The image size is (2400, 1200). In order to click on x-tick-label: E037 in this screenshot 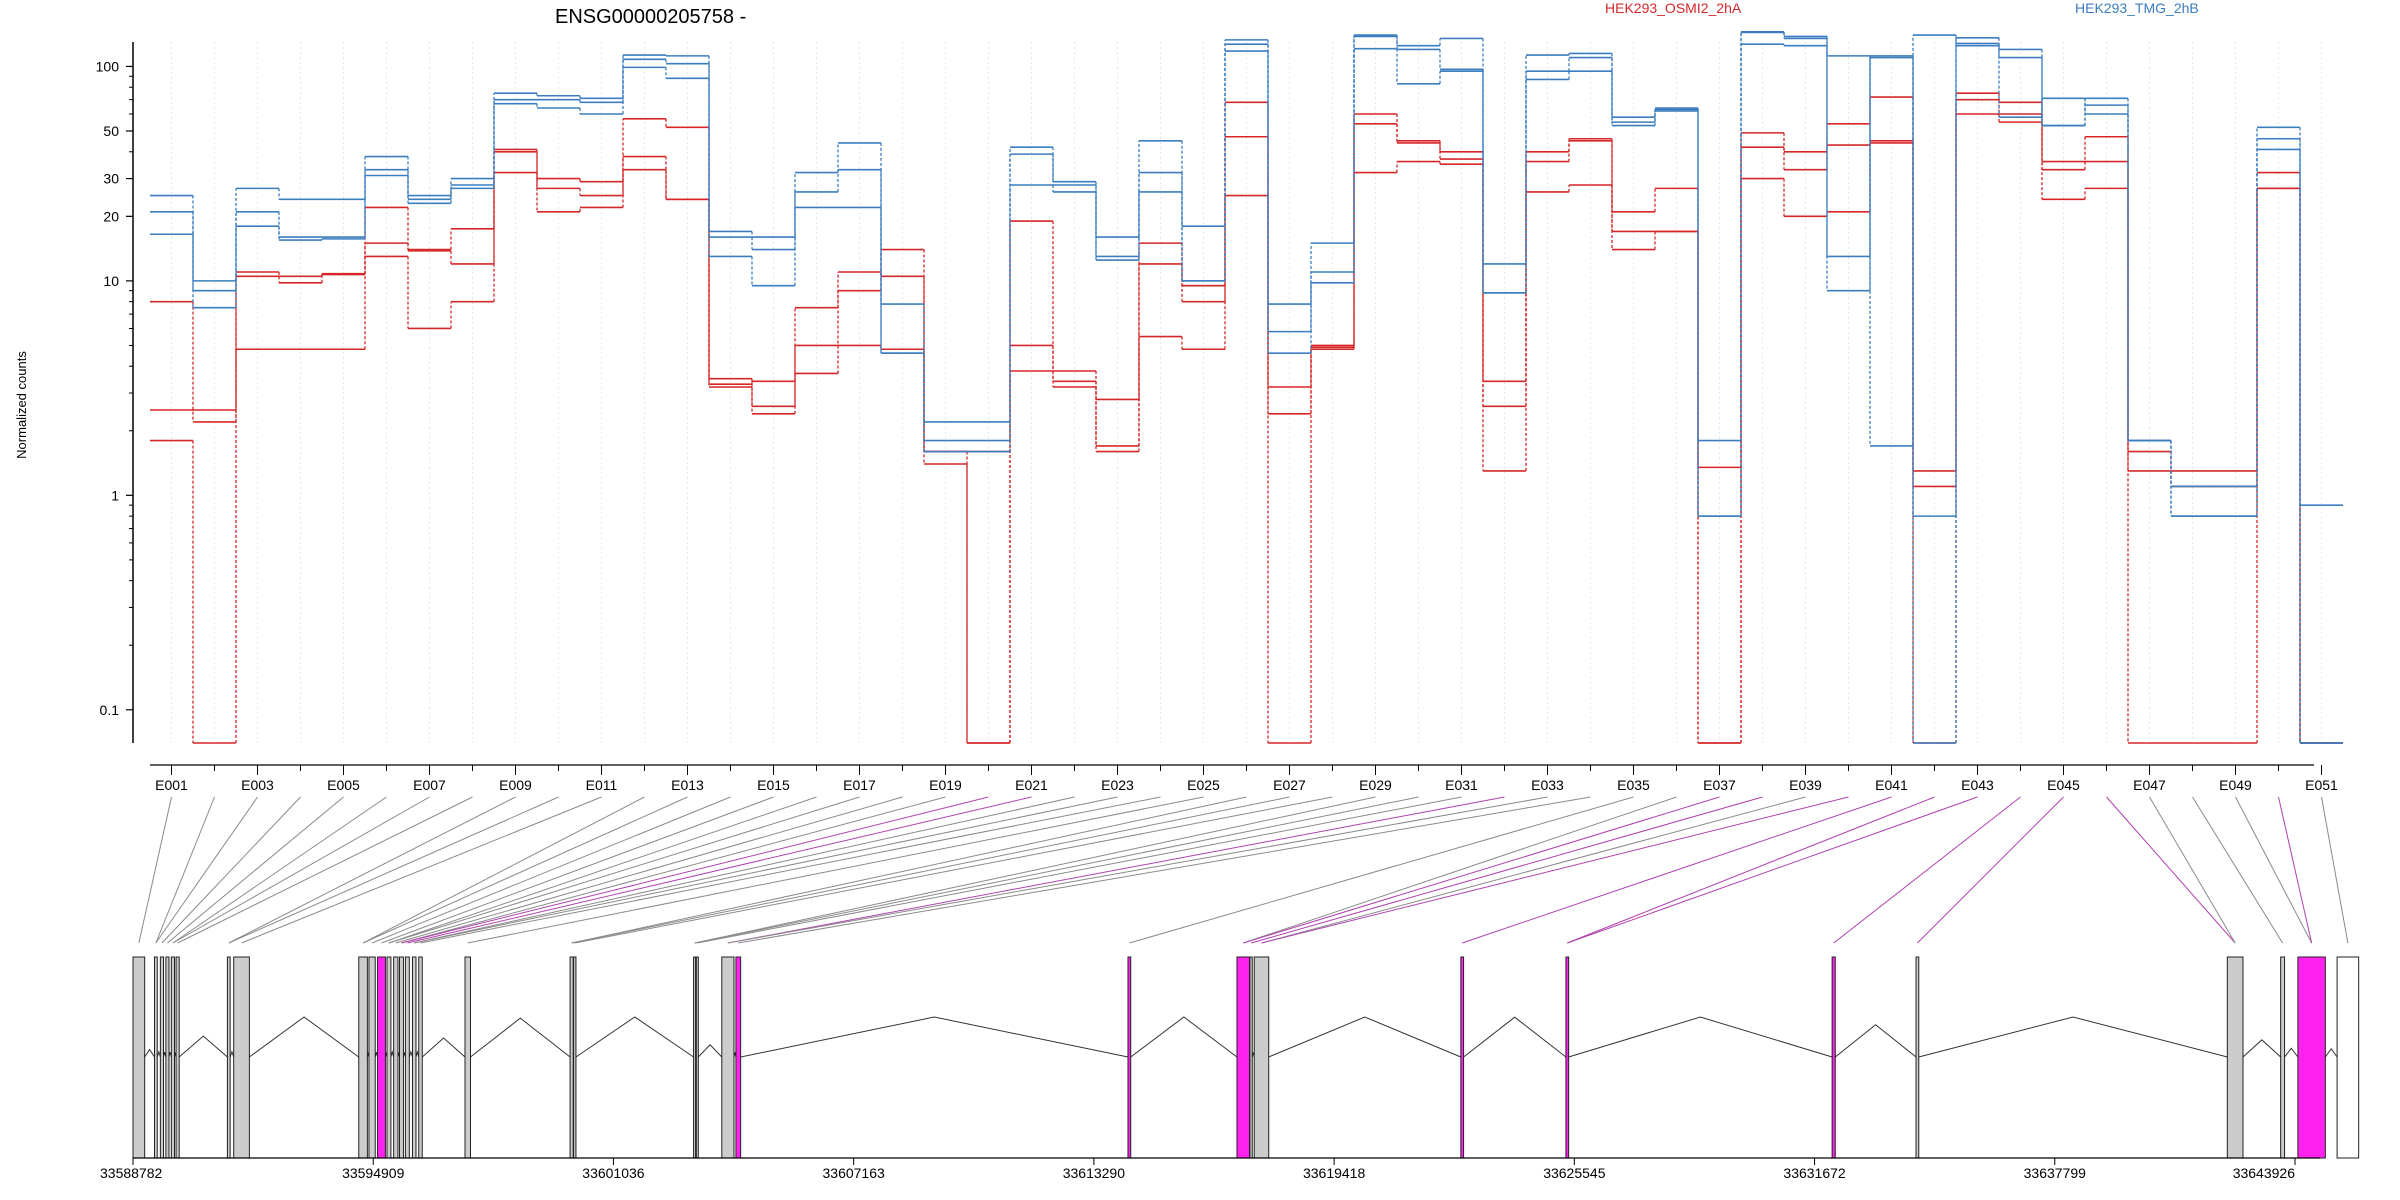, I will do `click(1719, 785)`.